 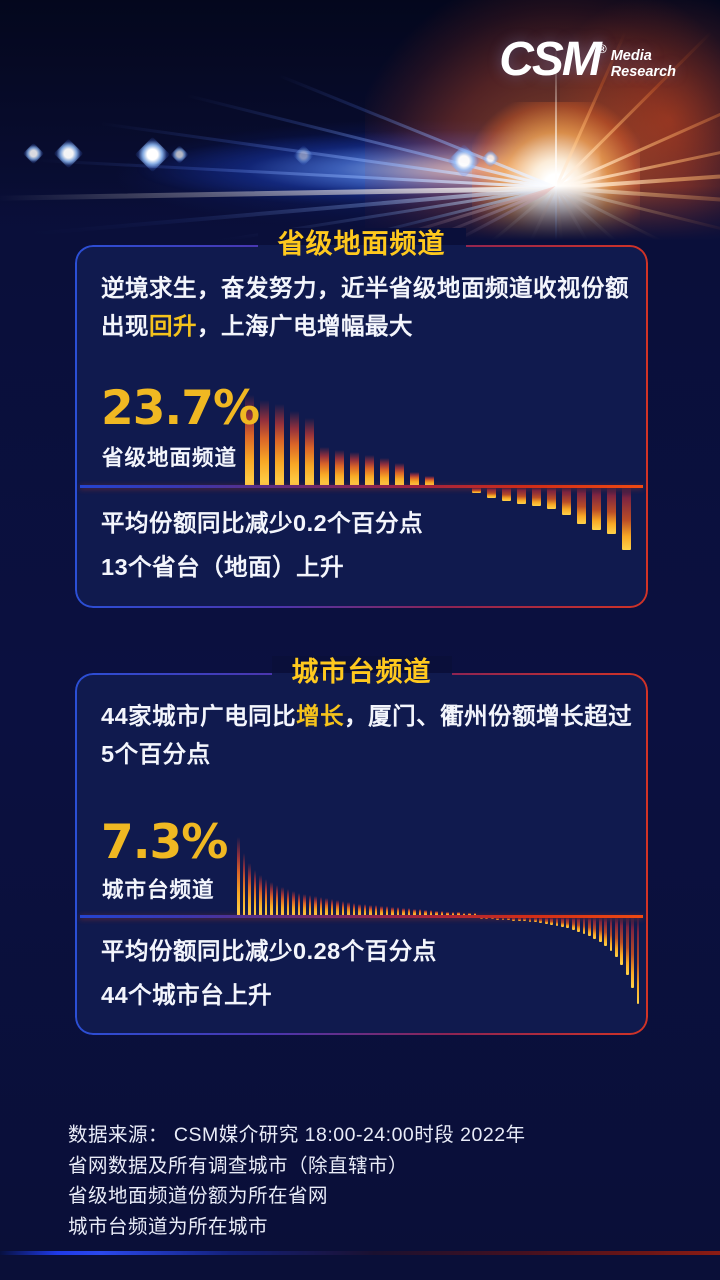 I want to click on logo-tagline: Media Research, so click(x=643, y=64).